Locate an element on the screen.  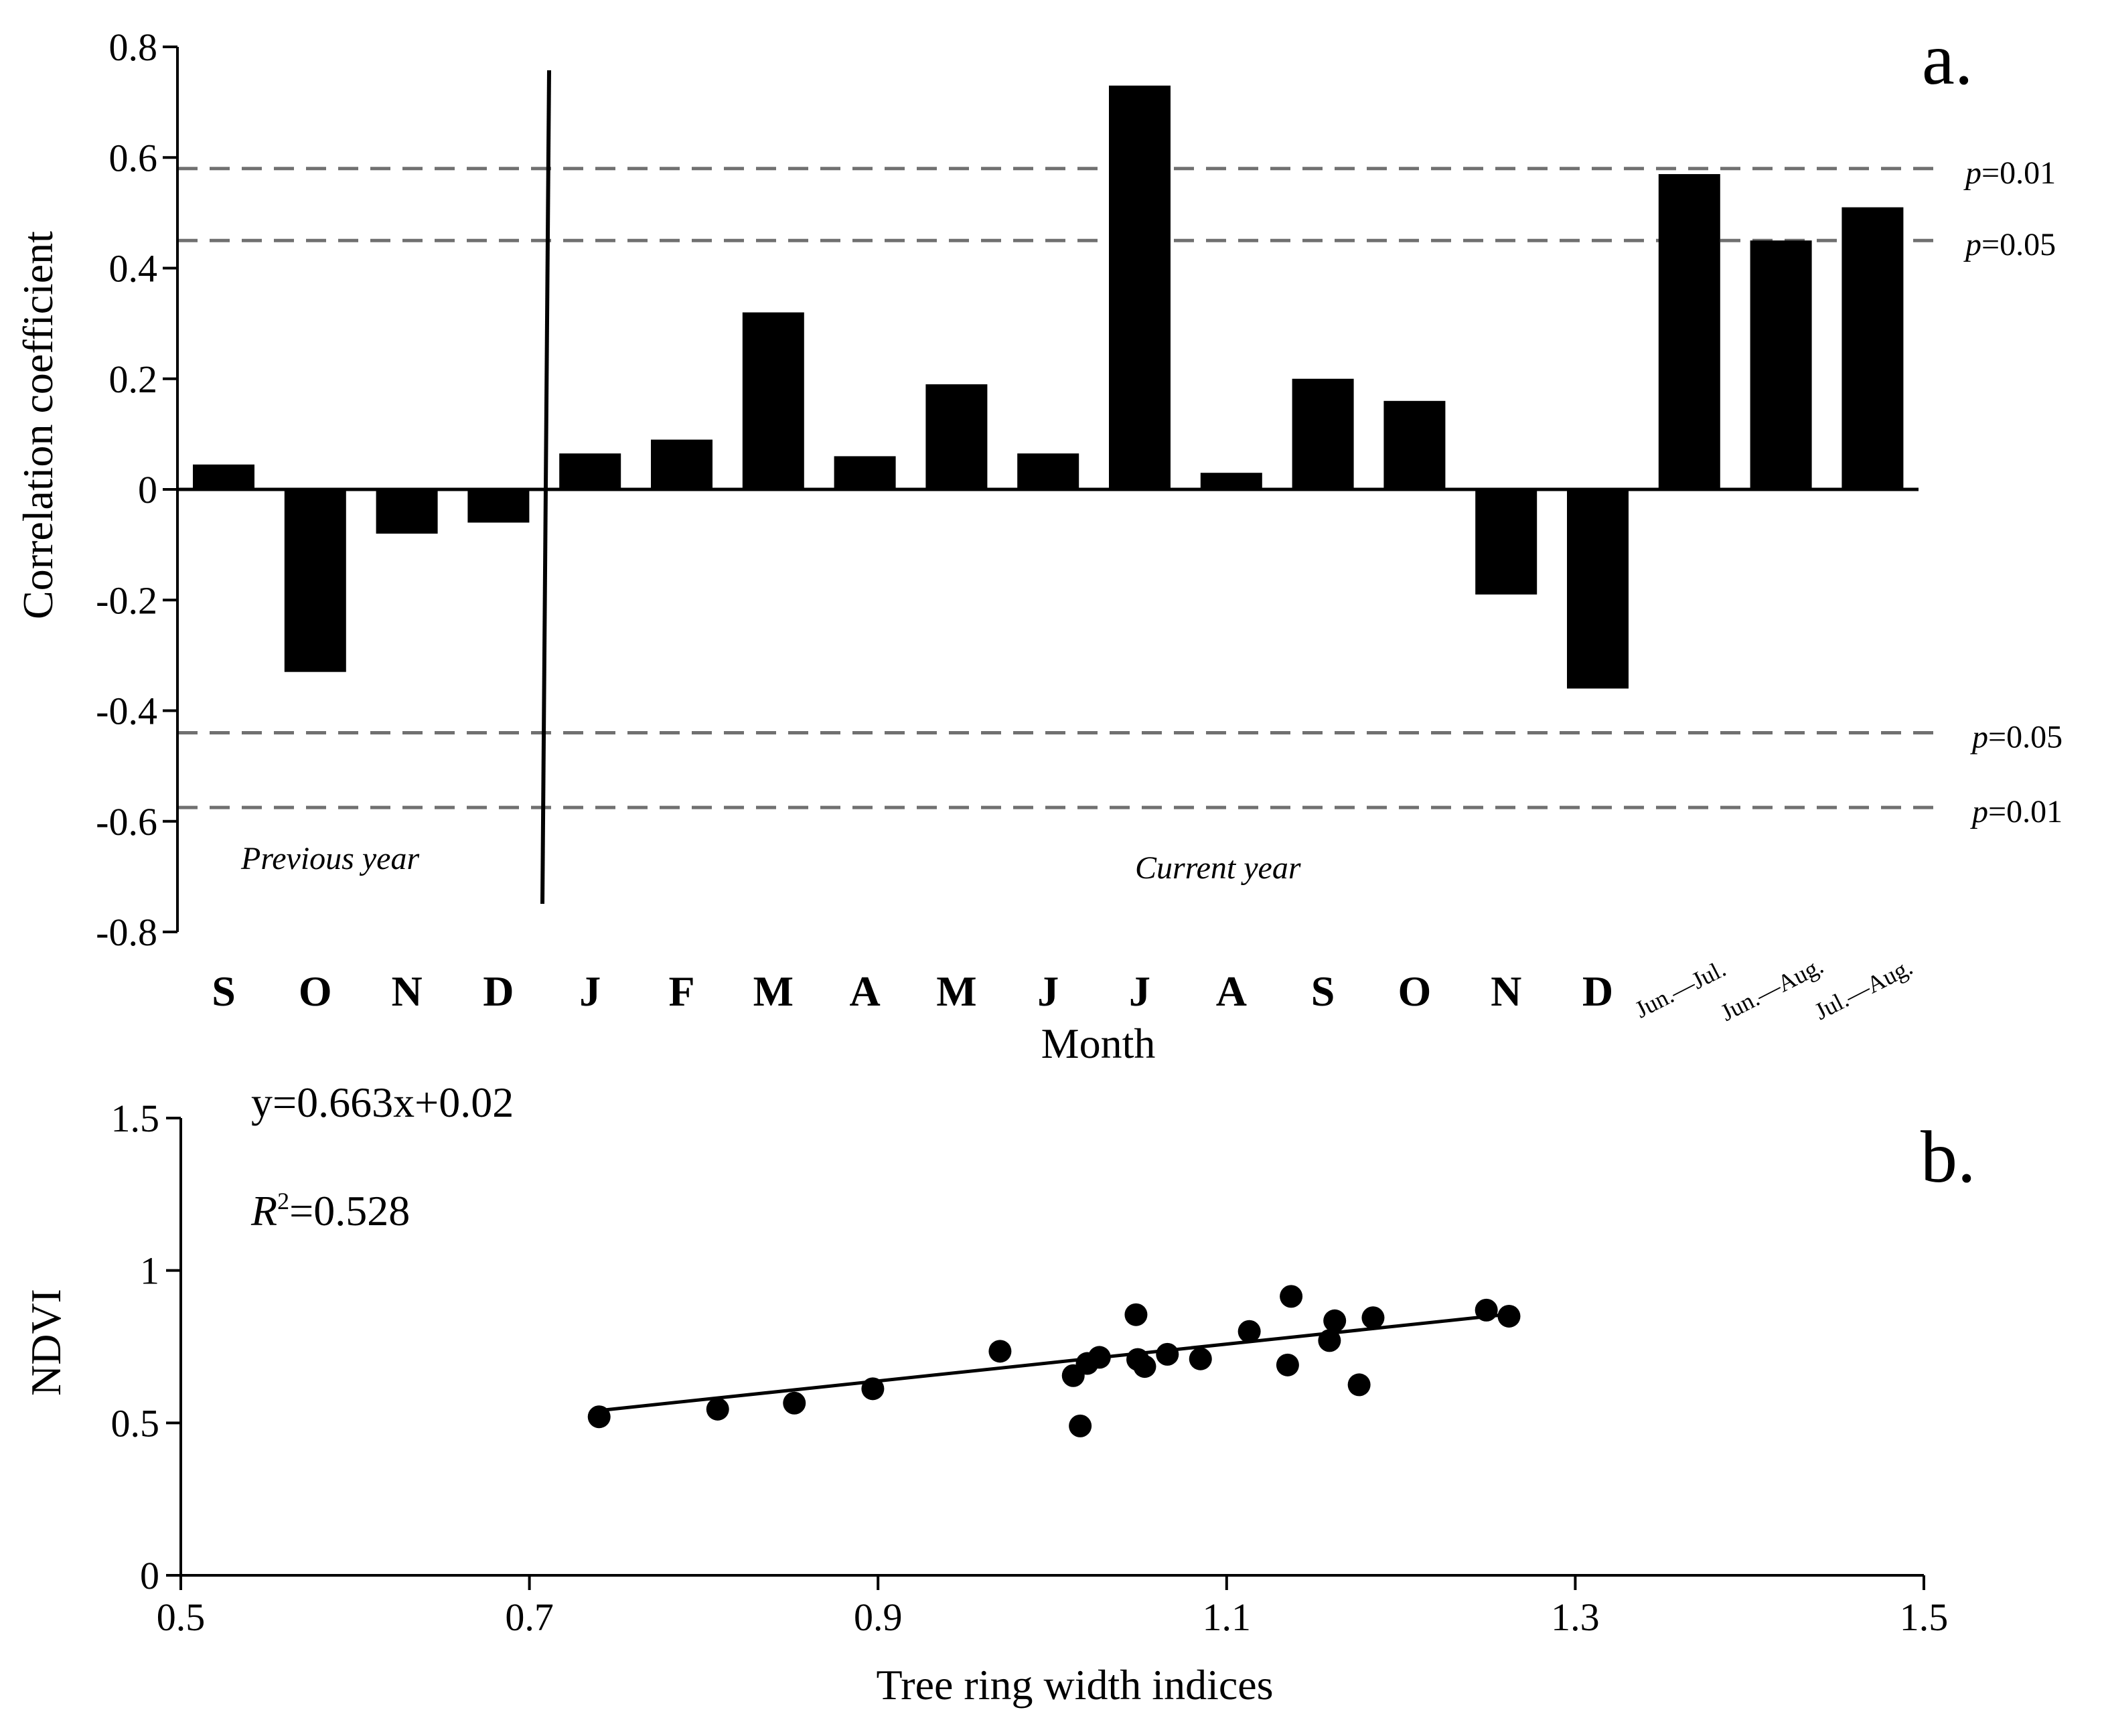
y-tick-label: 1.5 is located at coordinates (135, 1118).